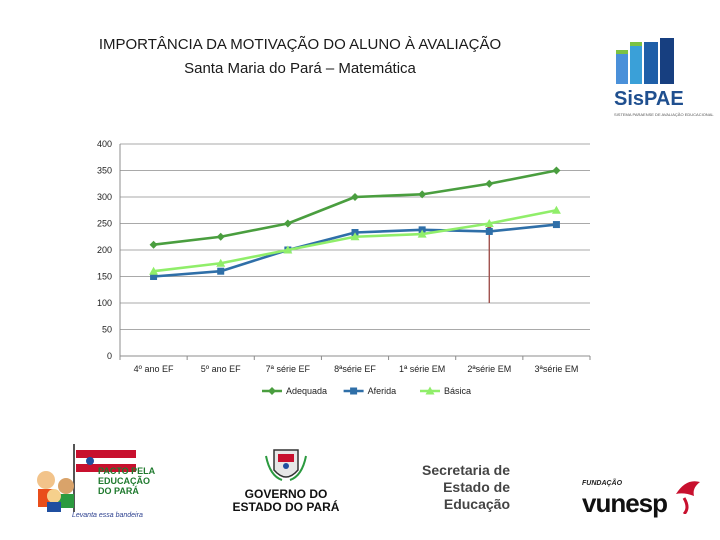 The width and height of the screenshot is (720, 540). What do you see at coordinates (556, 369) in the screenshot?
I see `x-tick-label-6: 3ªsérie EM` at bounding box center [556, 369].